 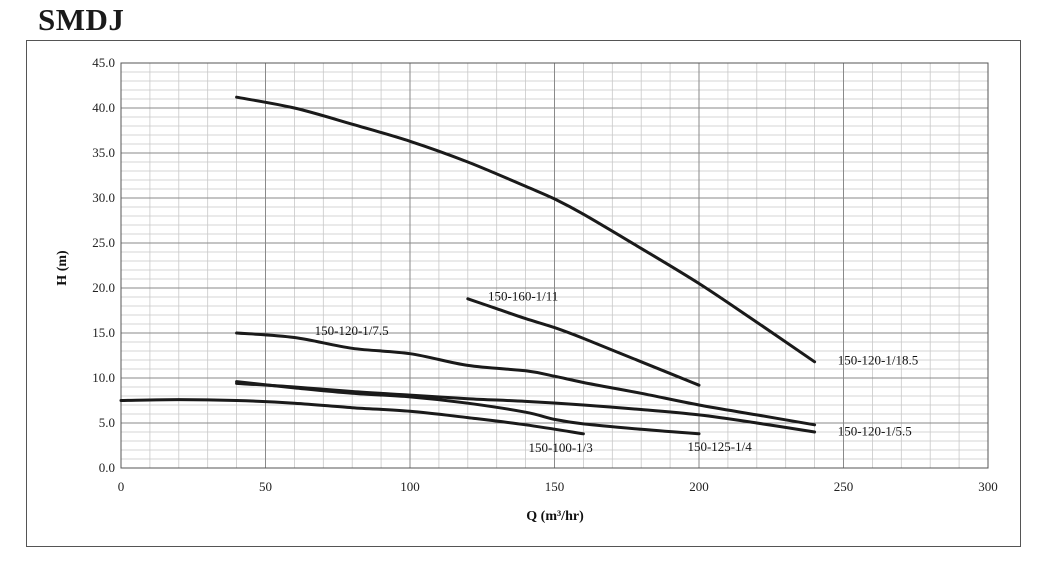 I want to click on y-tick-label: 0.0, so click(x=107, y=467).